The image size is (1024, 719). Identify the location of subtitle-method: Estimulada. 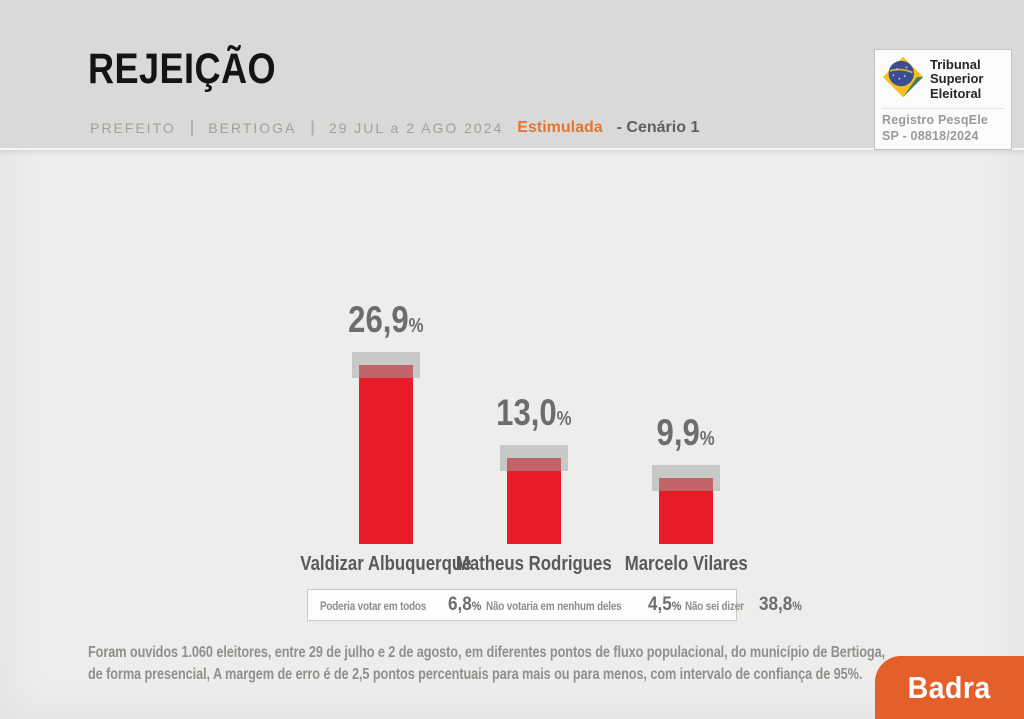
(560, 127).